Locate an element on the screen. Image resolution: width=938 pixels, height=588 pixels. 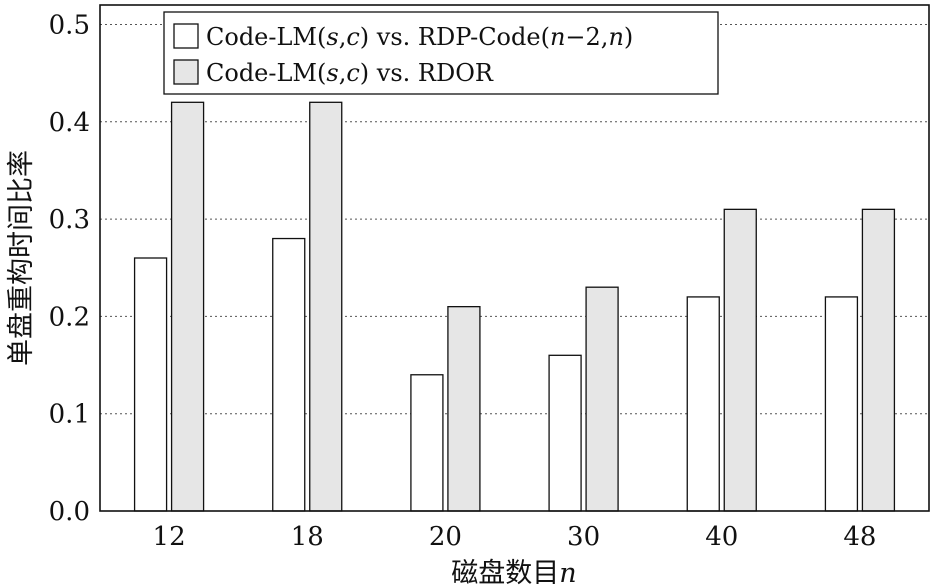
y-tick-label: 0.5 is located at coordinates (69, 25).